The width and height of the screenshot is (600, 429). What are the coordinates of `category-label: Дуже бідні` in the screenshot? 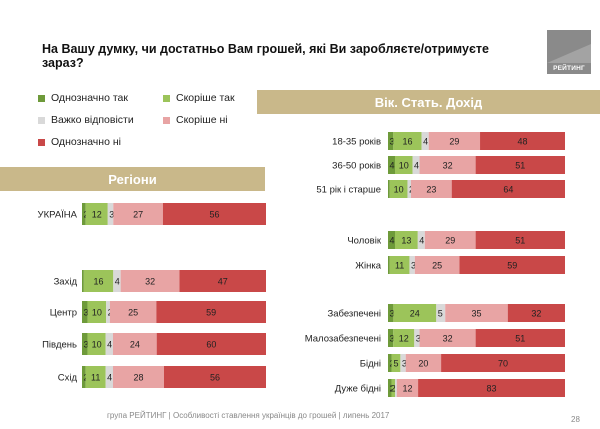 It's located at (358, 389).